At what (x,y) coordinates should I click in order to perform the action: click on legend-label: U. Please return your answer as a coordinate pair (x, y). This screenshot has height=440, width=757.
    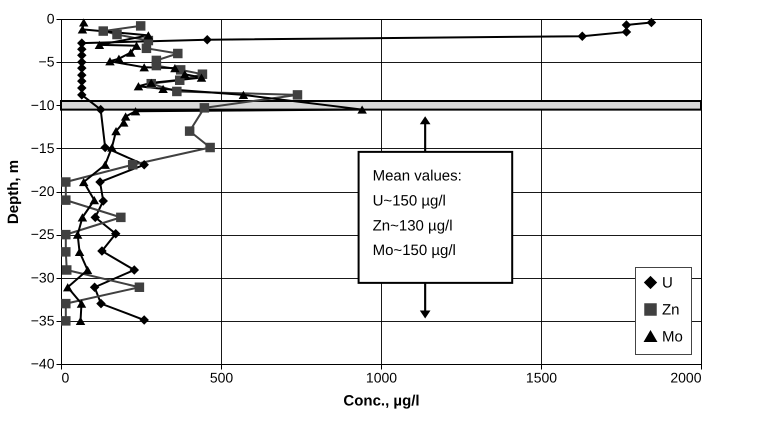
    Looking at the image, I should click on (667, 283).